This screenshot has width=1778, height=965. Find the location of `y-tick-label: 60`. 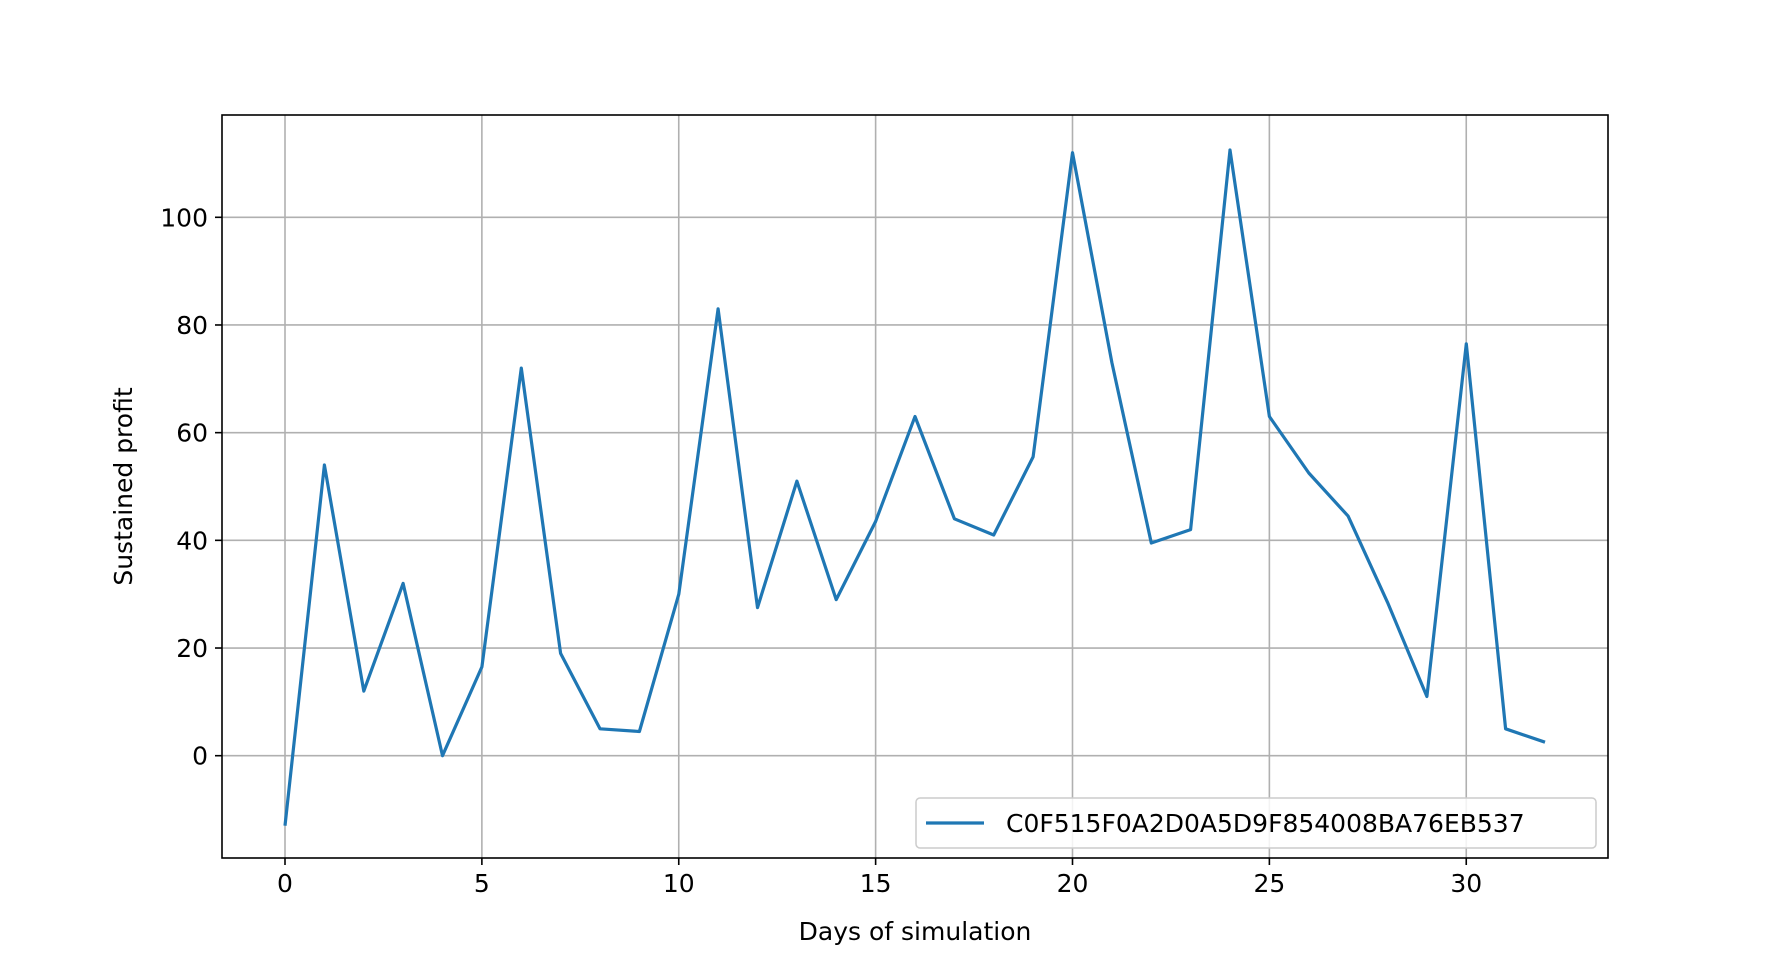

y-tick-label: 60 is located at coordinates (192, 433).